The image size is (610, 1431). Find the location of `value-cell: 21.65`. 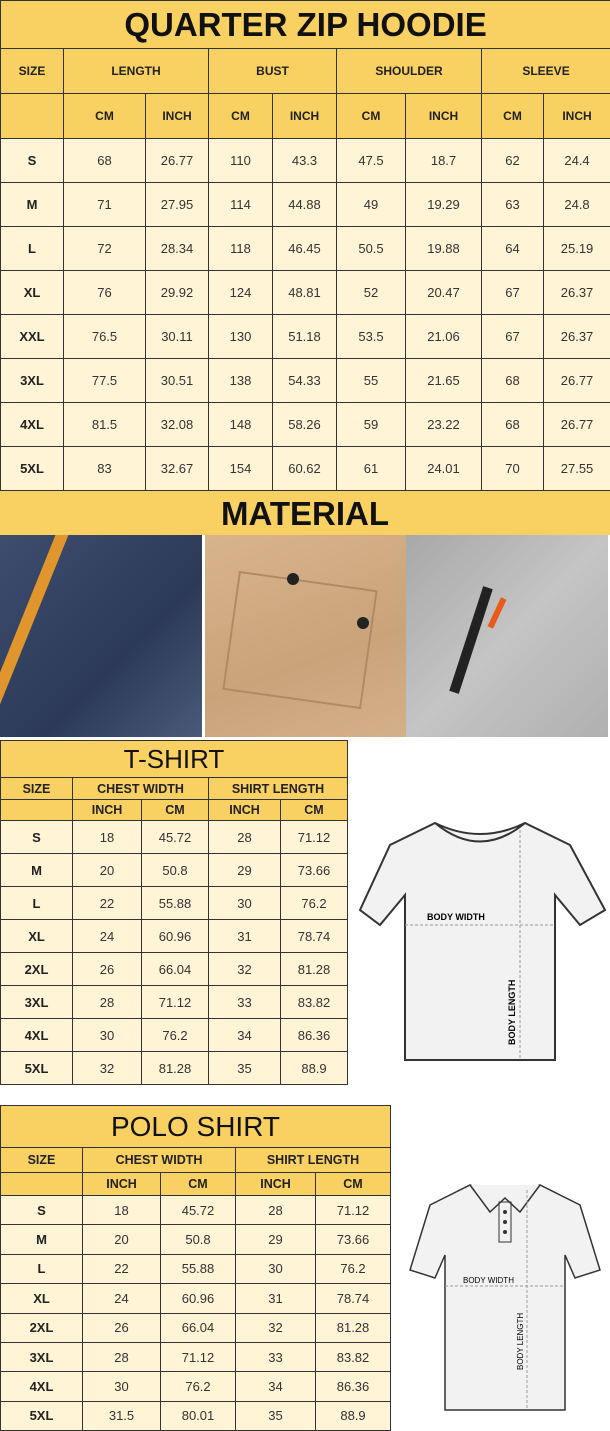

value-cell: 21.65 is located at coordinates (444, 381).